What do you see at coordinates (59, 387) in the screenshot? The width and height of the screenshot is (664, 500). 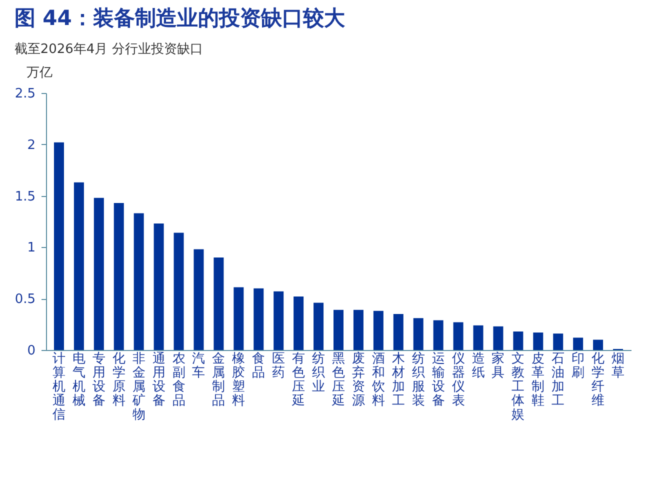 I see `x-tick-label: 计算机通信` at bounding box center [59, 387].